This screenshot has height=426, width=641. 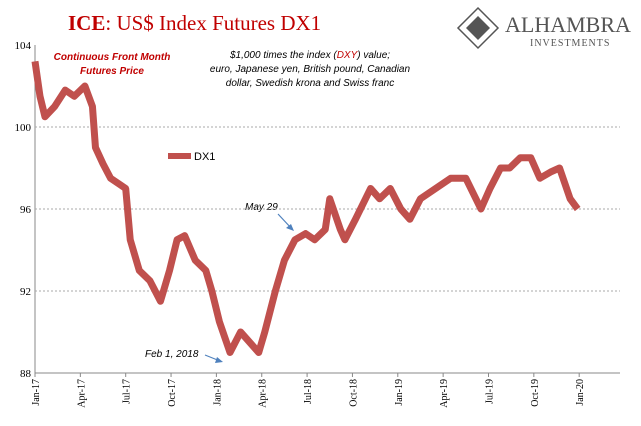 I want to click on x-tick-label: Apr-18, so click(x=263, y=393).